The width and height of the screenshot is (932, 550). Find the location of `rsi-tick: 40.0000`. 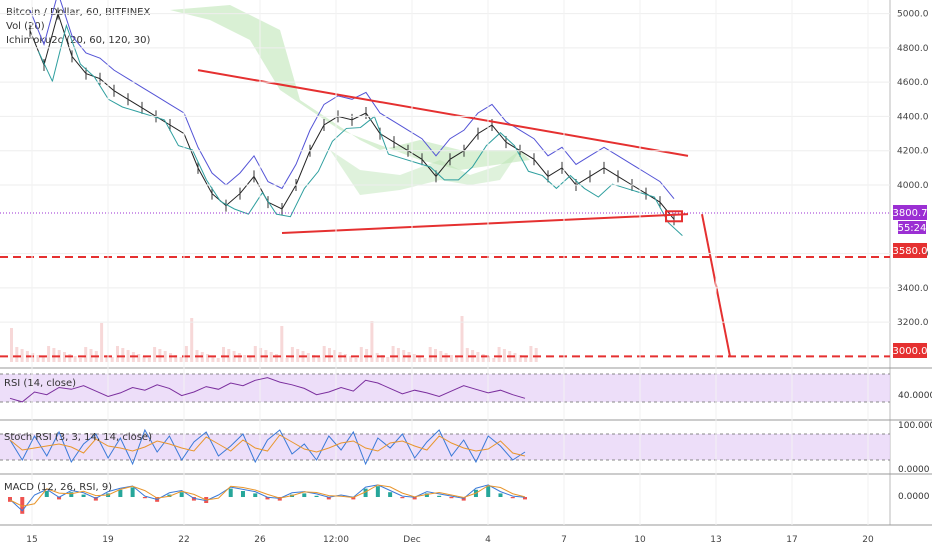

rsi-tick: 40.0000 is located at coordinates (915, 396).